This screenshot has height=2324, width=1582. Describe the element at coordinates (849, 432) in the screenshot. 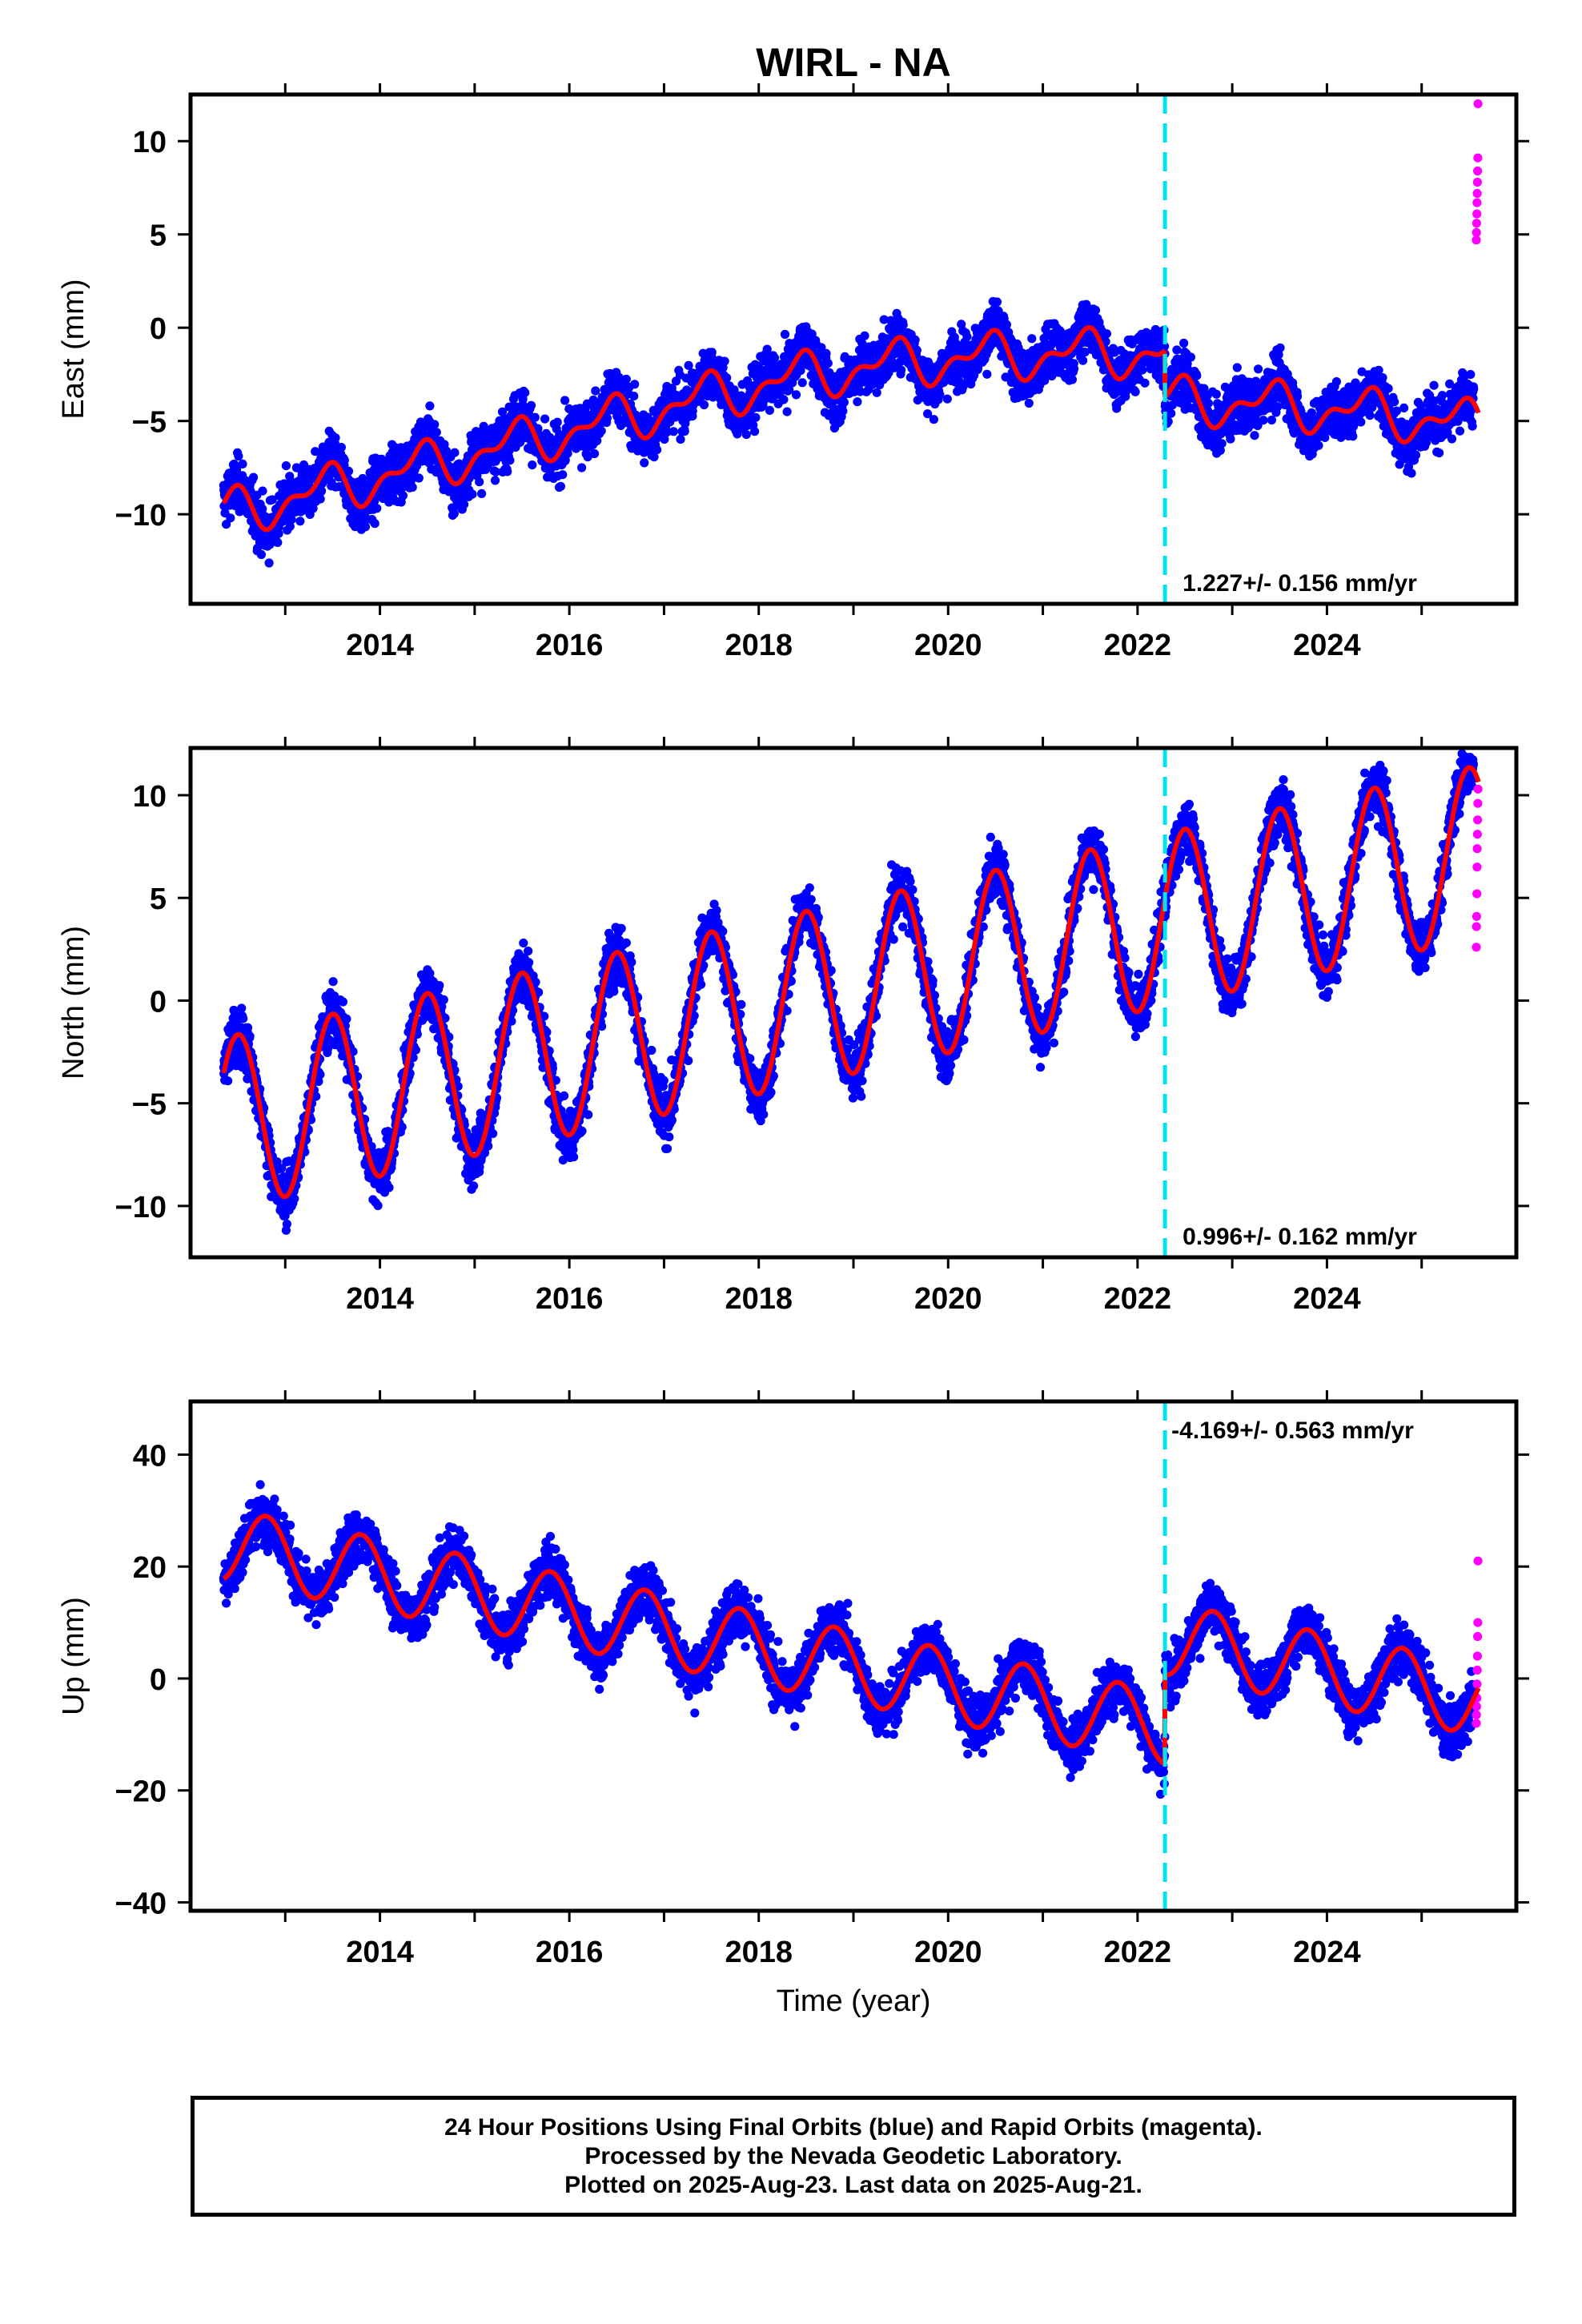

I see `final-orbit-points` at that location.